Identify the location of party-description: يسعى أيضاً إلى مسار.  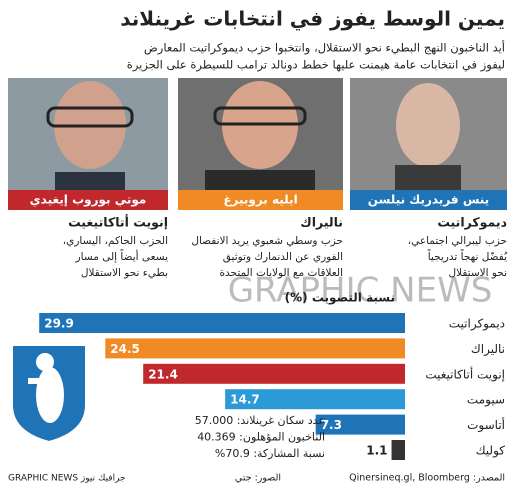
(121, 256).